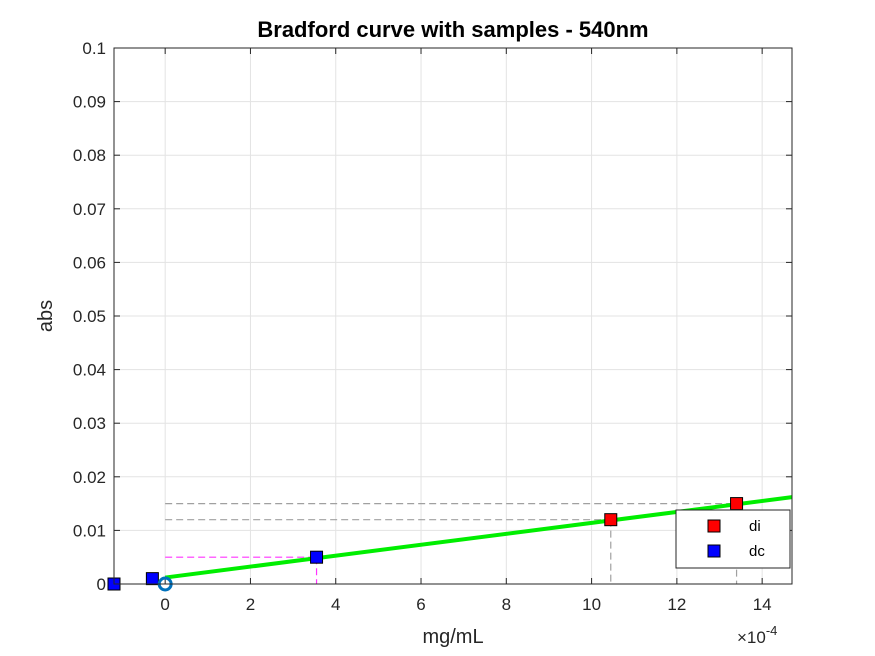 Image resolution: width=875 pixels, height=656 pixels. Describe the element at coordinates (751, 637) in the screenshot. I see `x-exponent-base: ×10` at that location.